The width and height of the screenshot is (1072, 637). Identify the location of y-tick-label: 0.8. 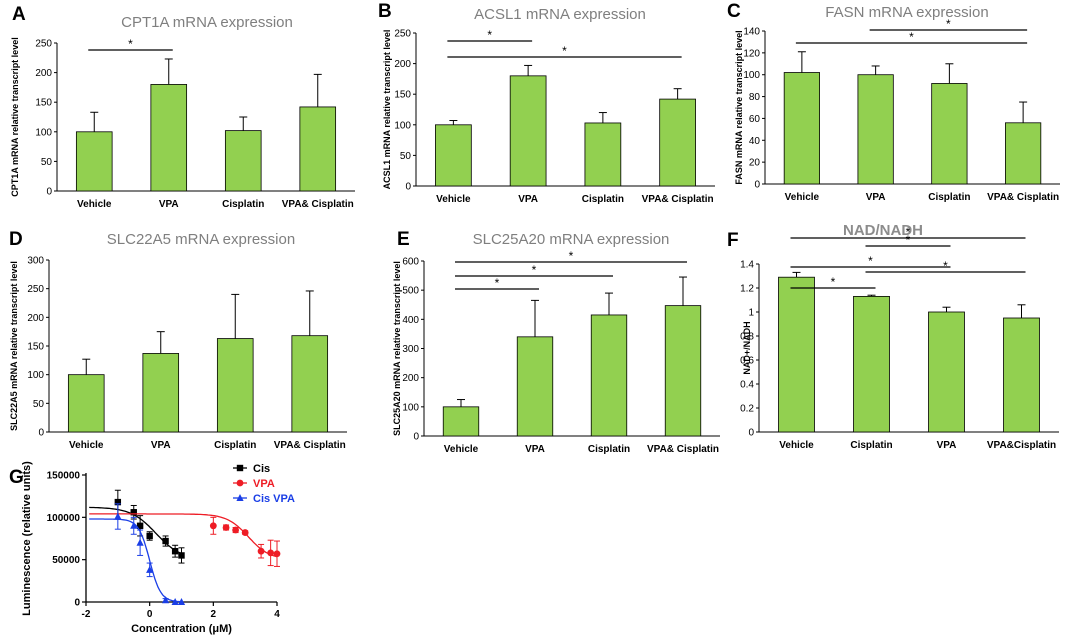
(747, 337).